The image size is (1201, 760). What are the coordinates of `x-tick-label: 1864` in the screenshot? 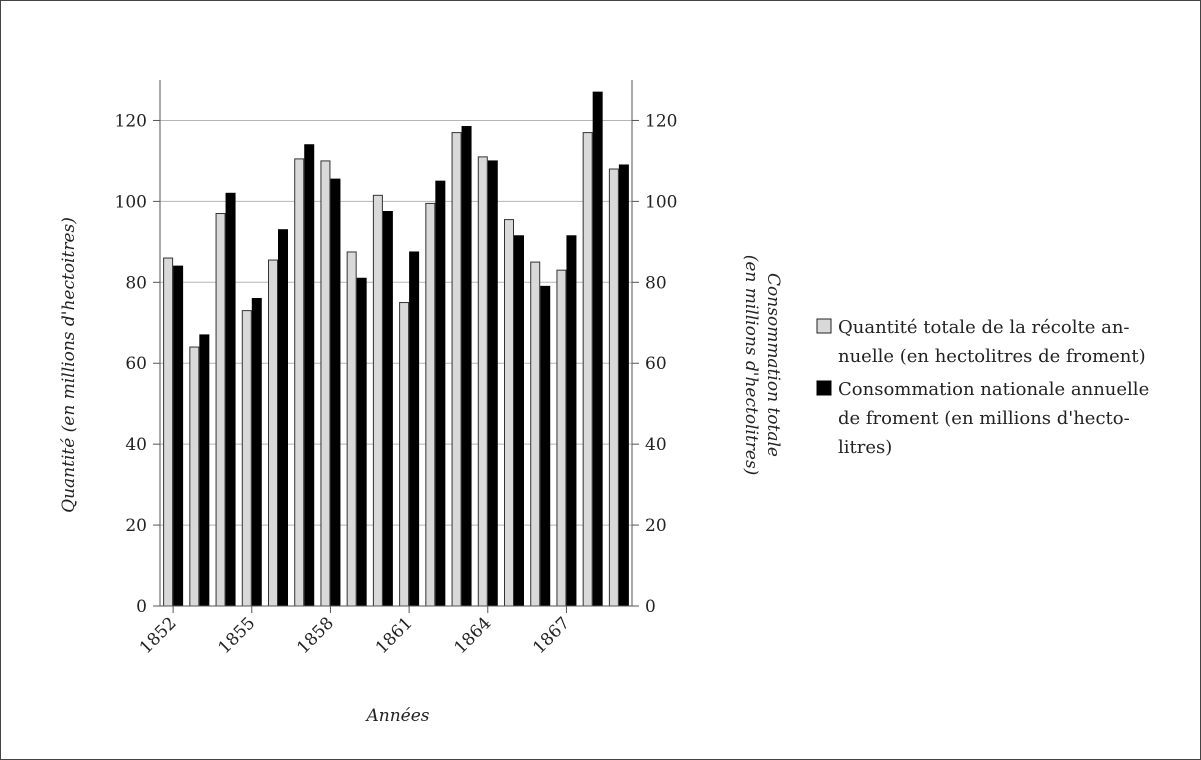 It's located at (473, 635).